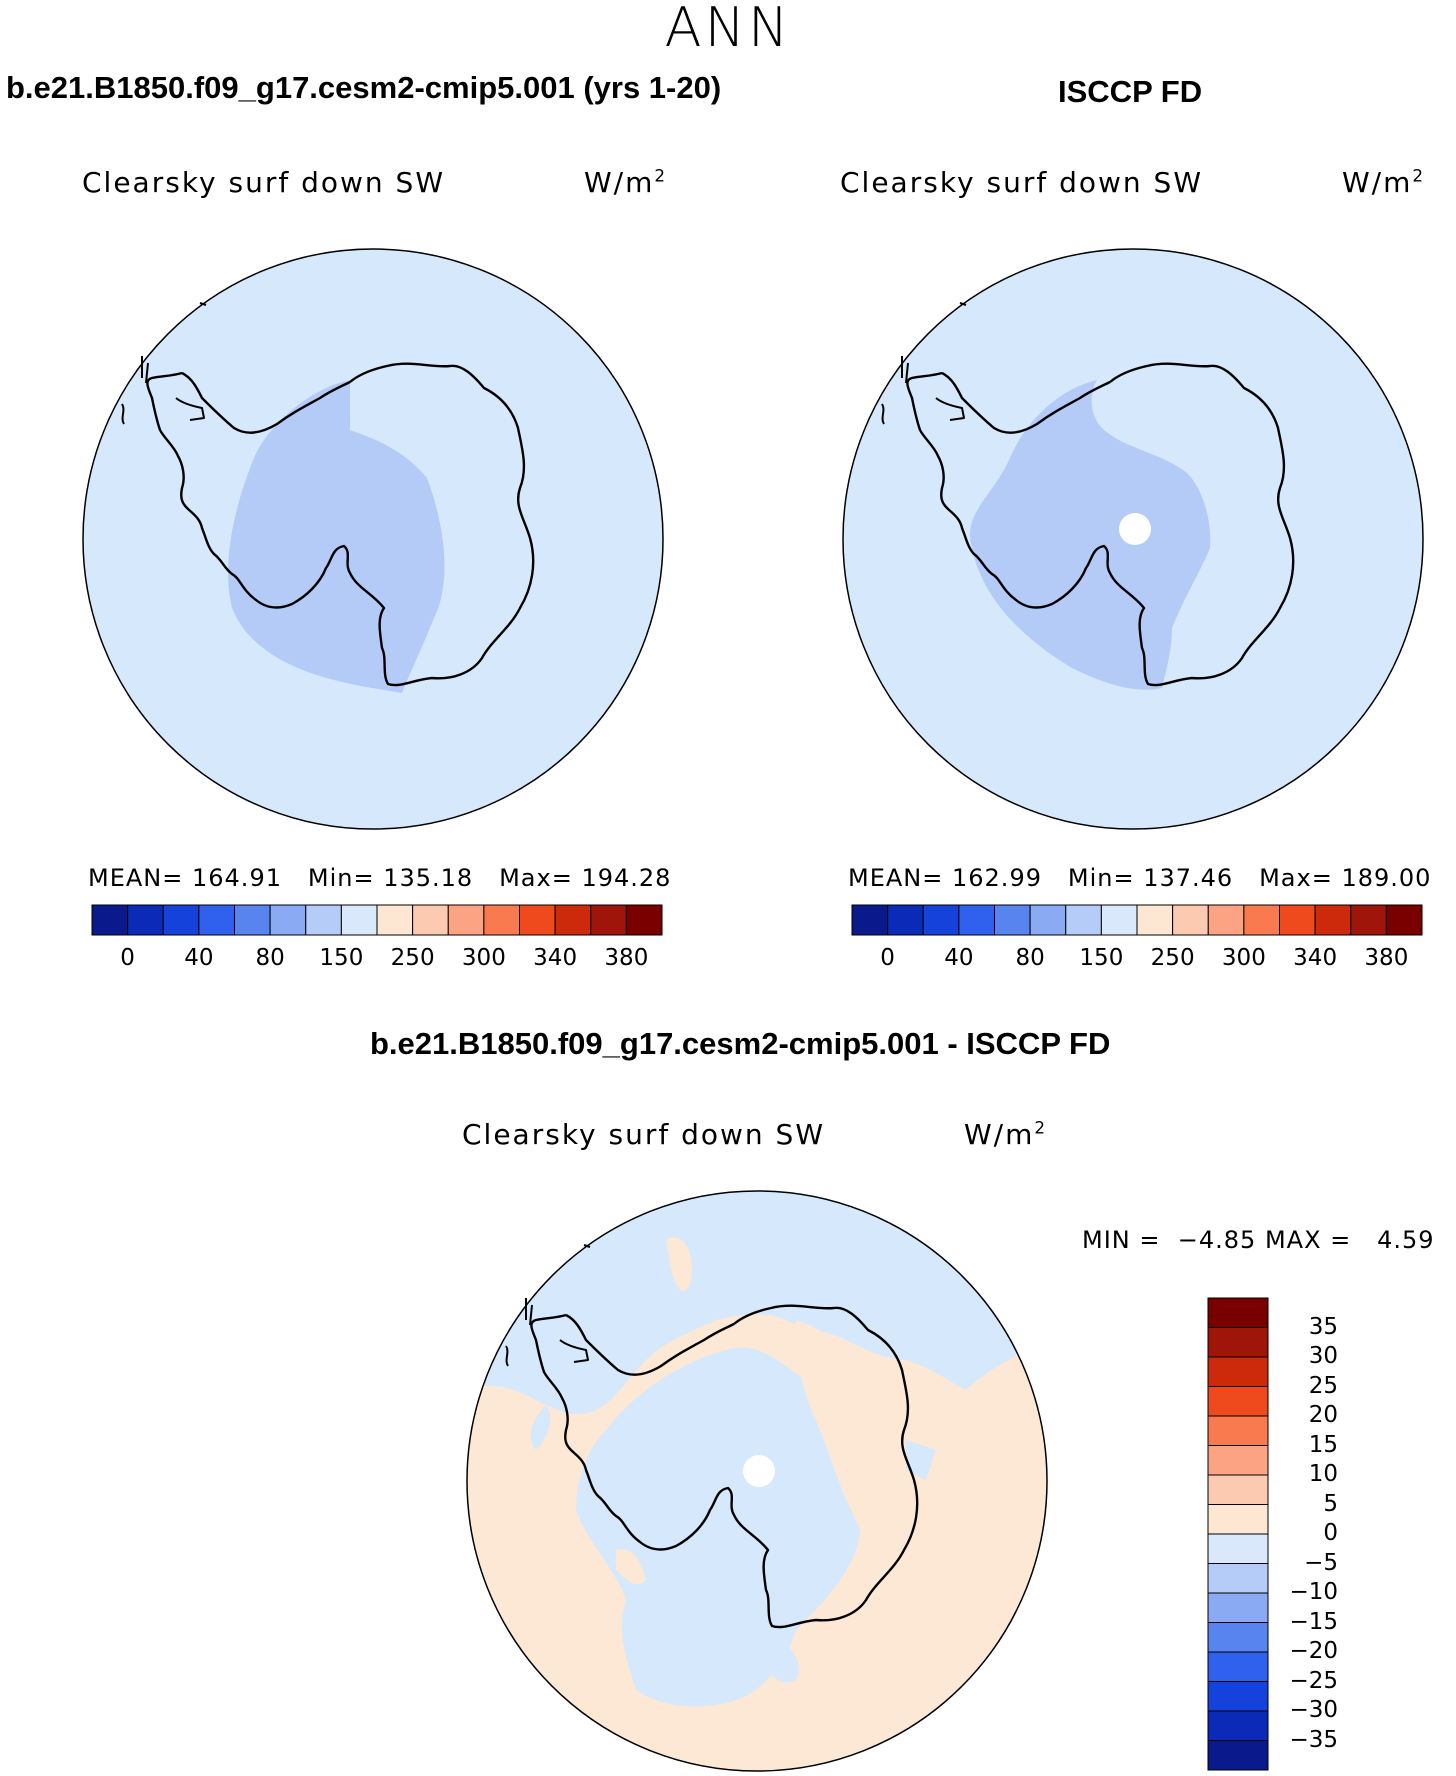  I want to click on colorbar-tick-label: −35, so click(1313, 1739).